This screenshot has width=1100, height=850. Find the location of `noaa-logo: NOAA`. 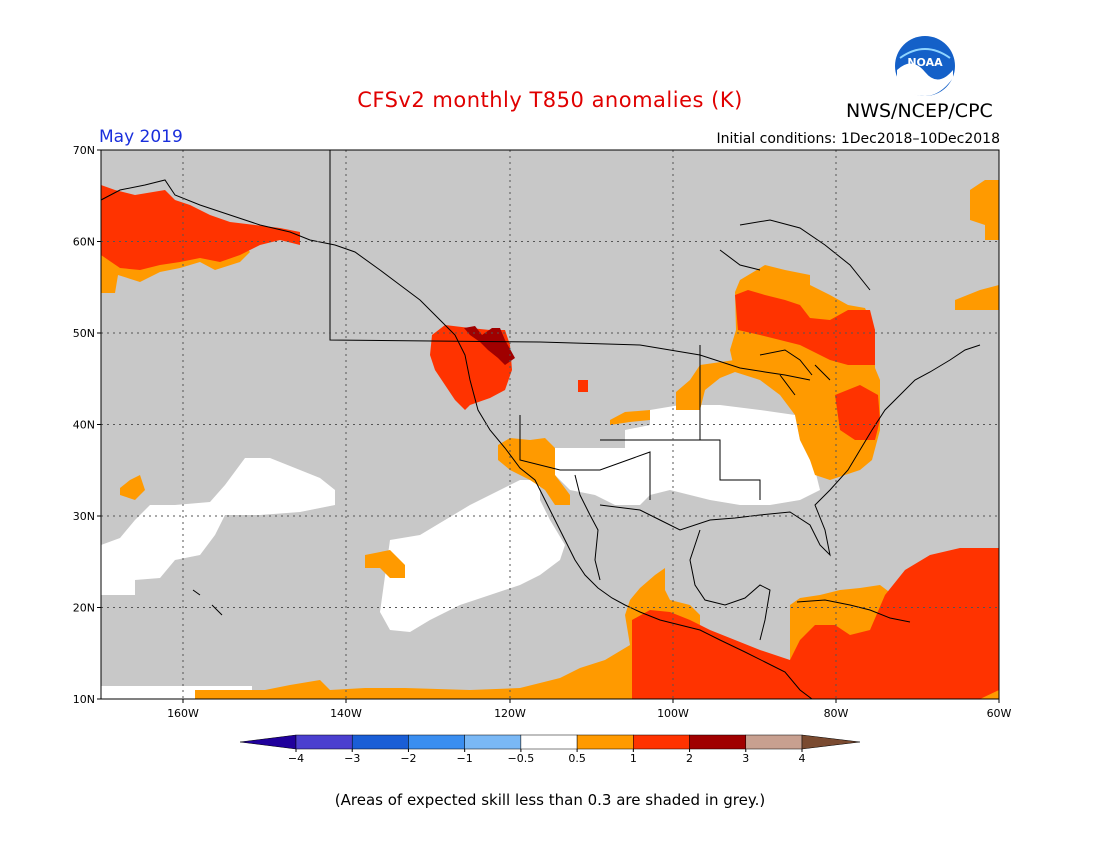

noaa-logo: NOAA is located at coordinates (925, 66).